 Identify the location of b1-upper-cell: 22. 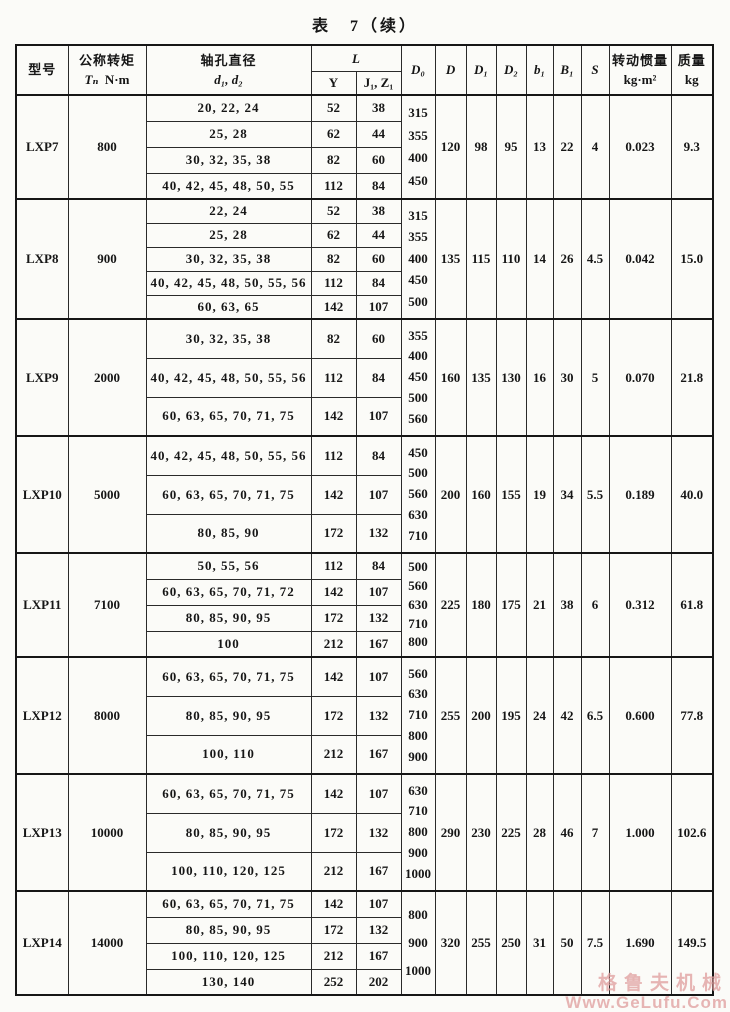
(567, 147).